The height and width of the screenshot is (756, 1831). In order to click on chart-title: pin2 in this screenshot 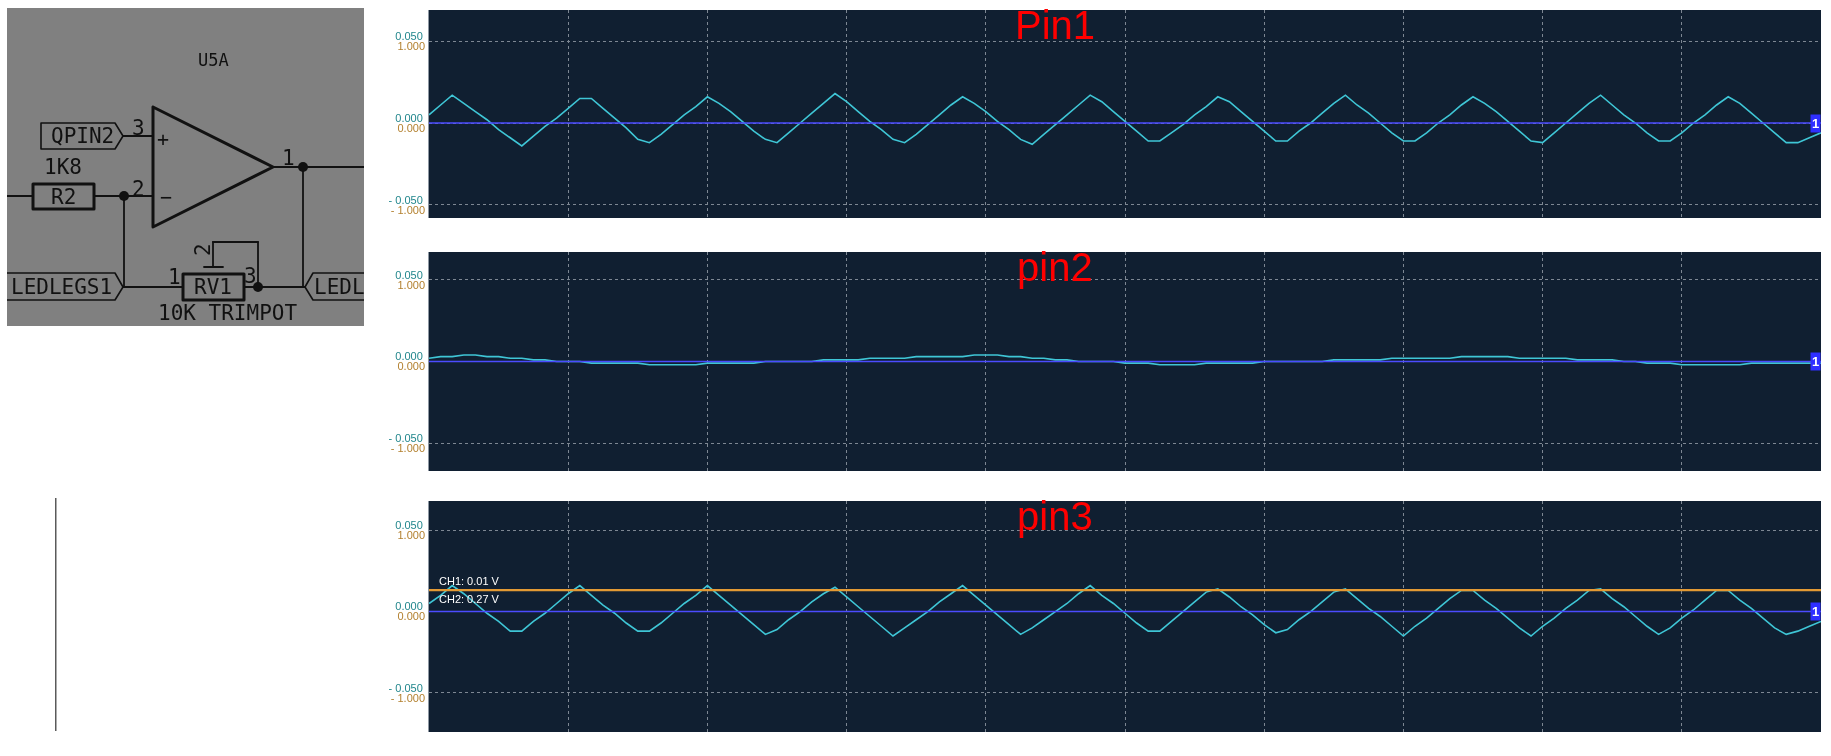, I will do `click(1055, 267)`.